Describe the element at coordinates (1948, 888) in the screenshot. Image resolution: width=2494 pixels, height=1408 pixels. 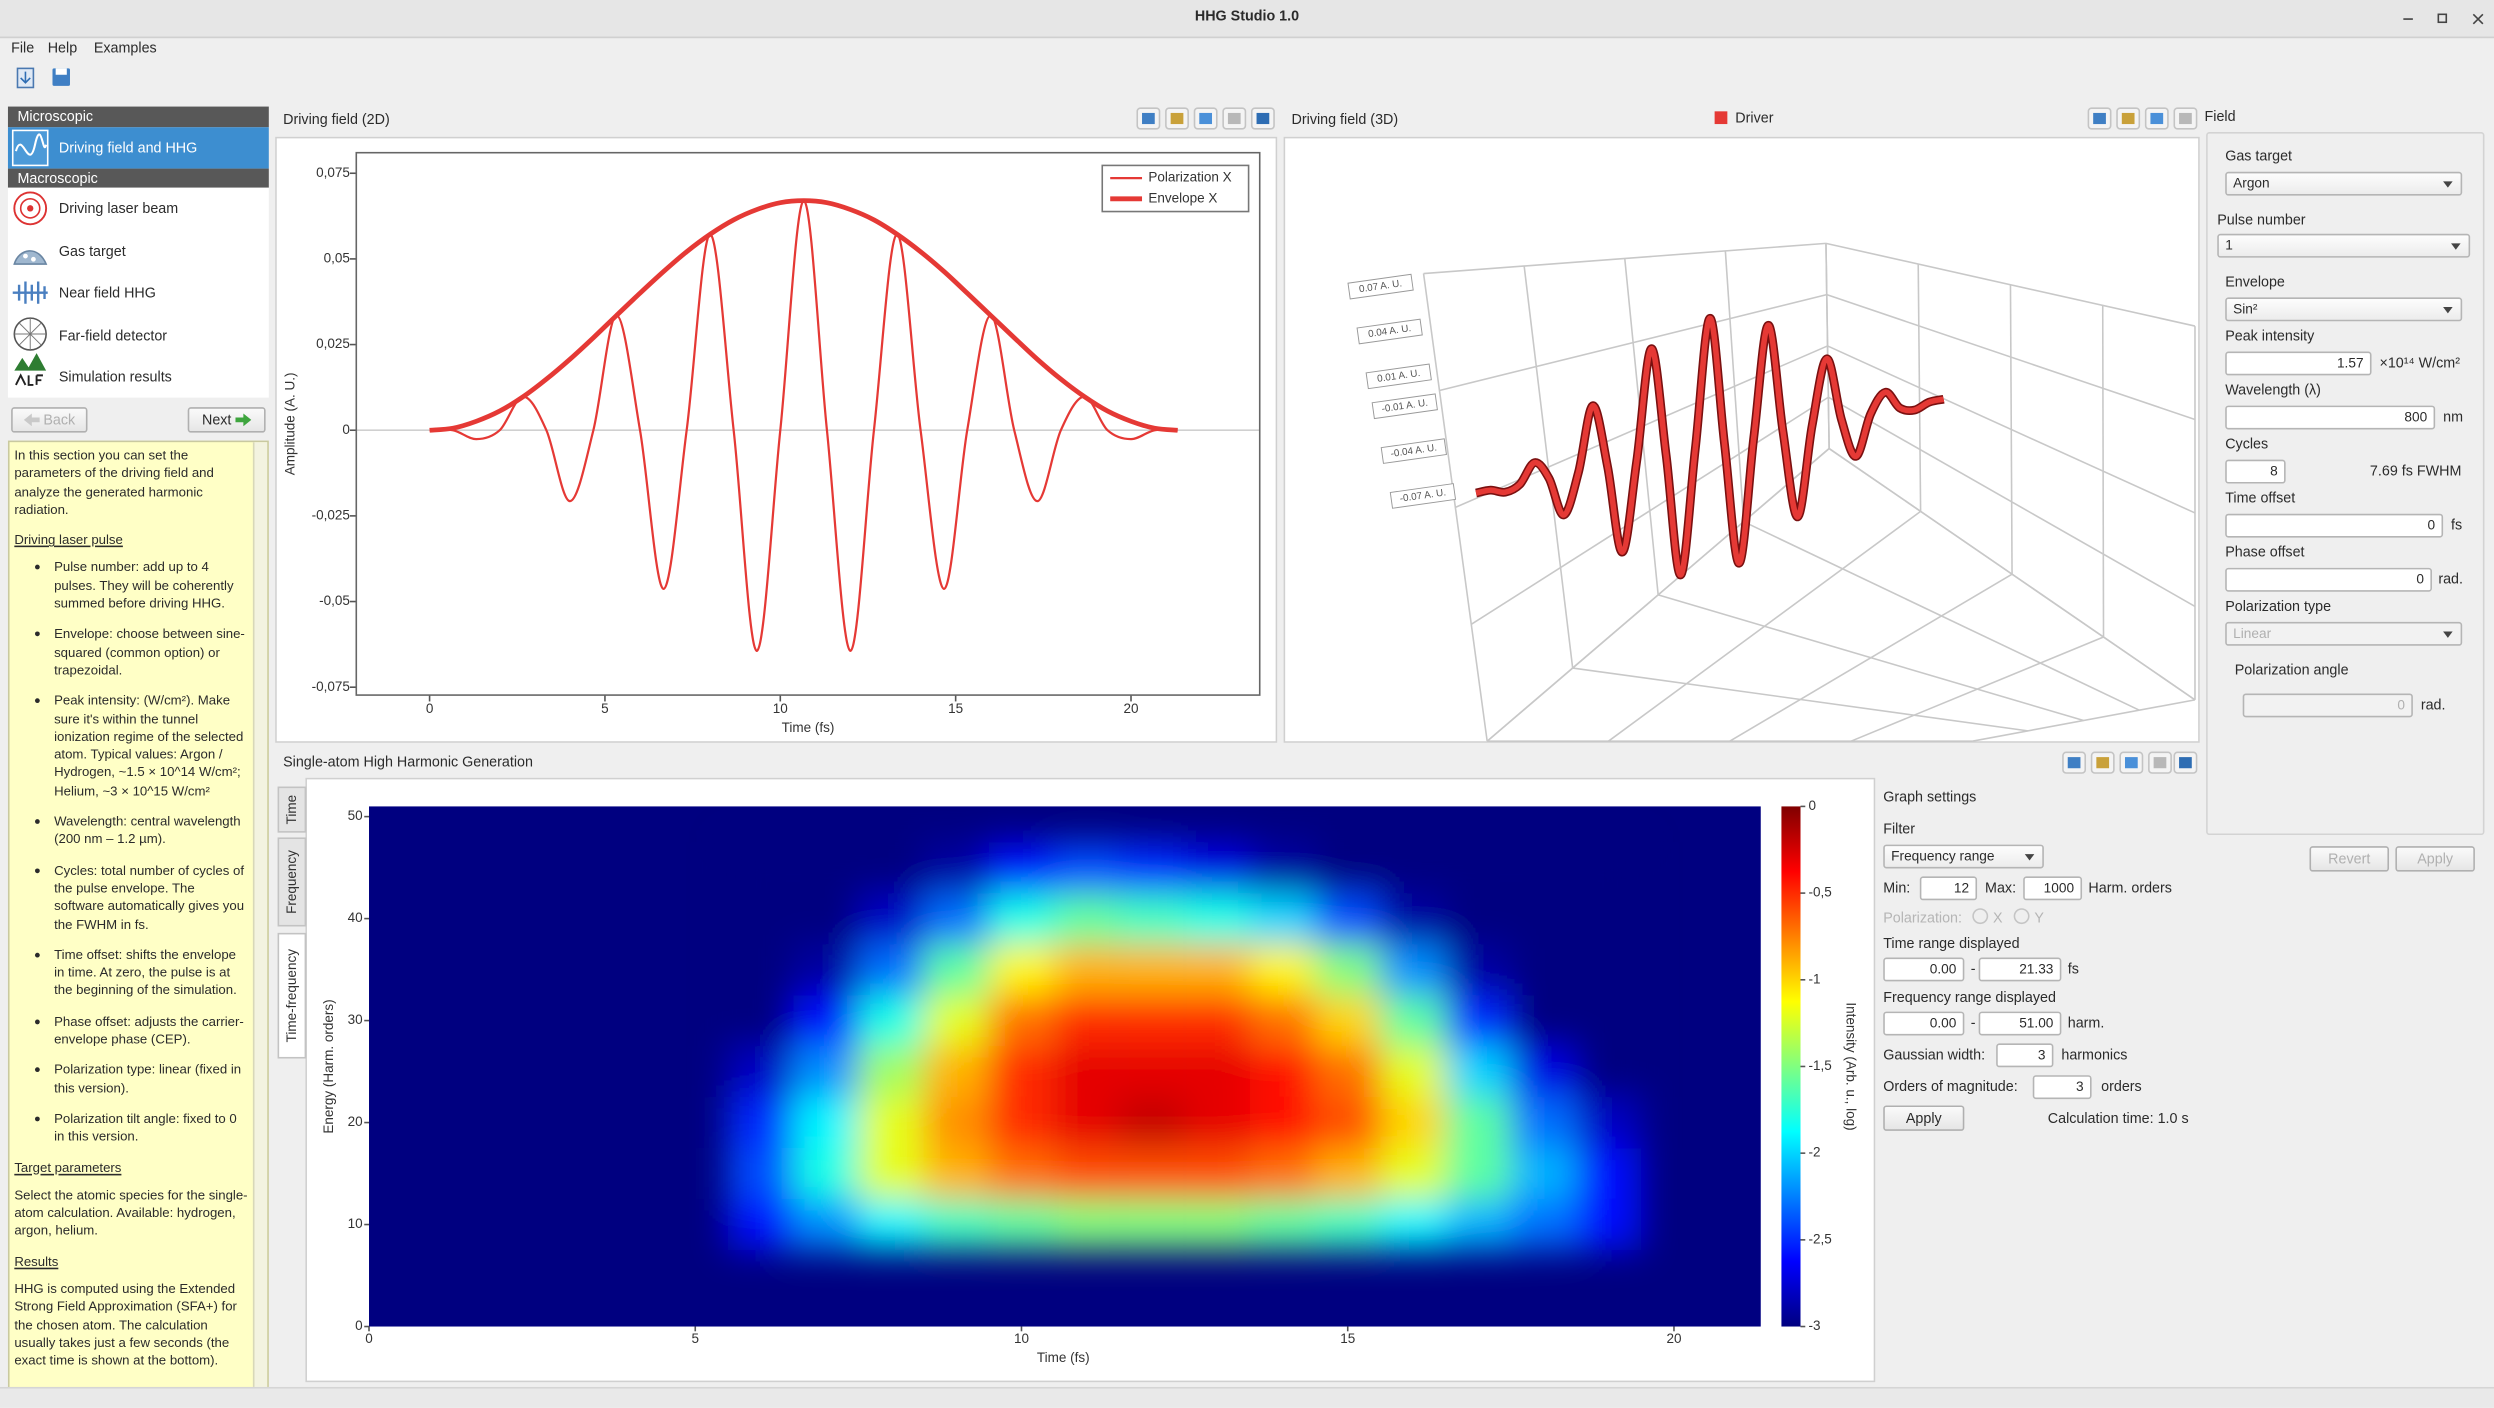
I see `input: 12` at that location.